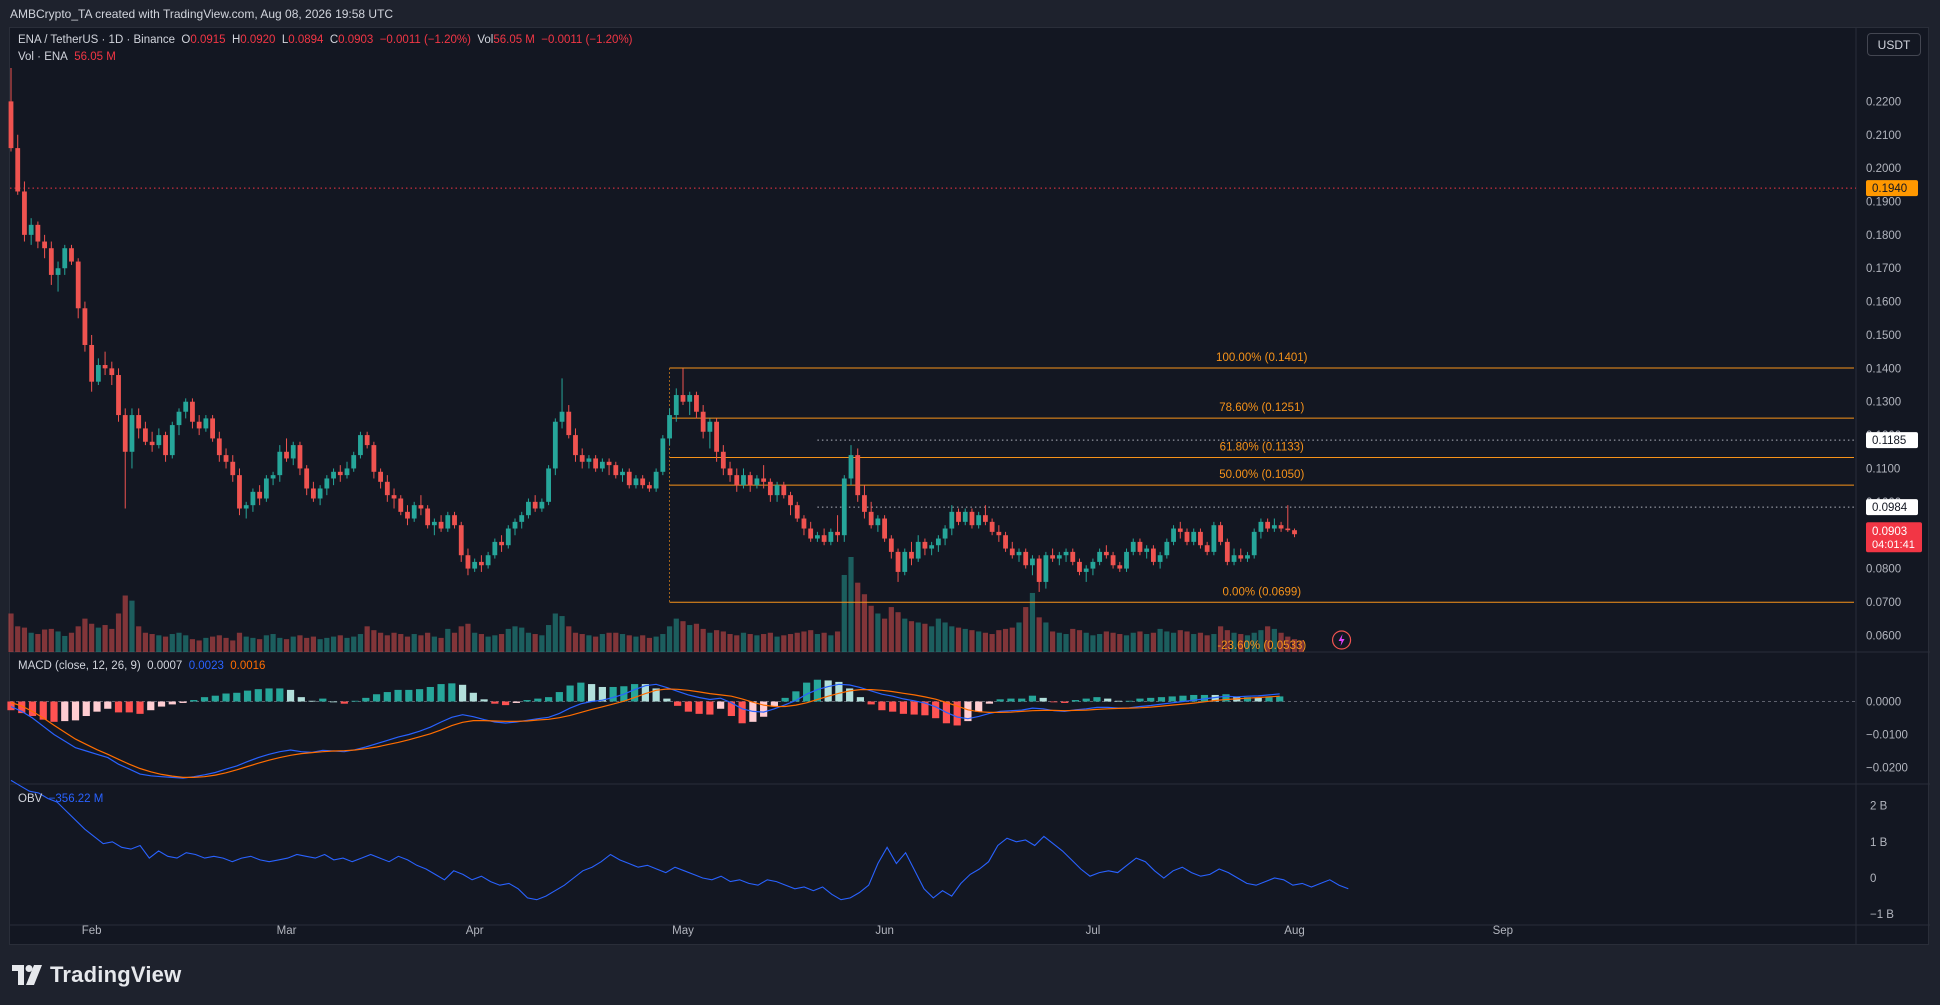  I want to click on macd-line-value: 0.0023, so click(206, 666).